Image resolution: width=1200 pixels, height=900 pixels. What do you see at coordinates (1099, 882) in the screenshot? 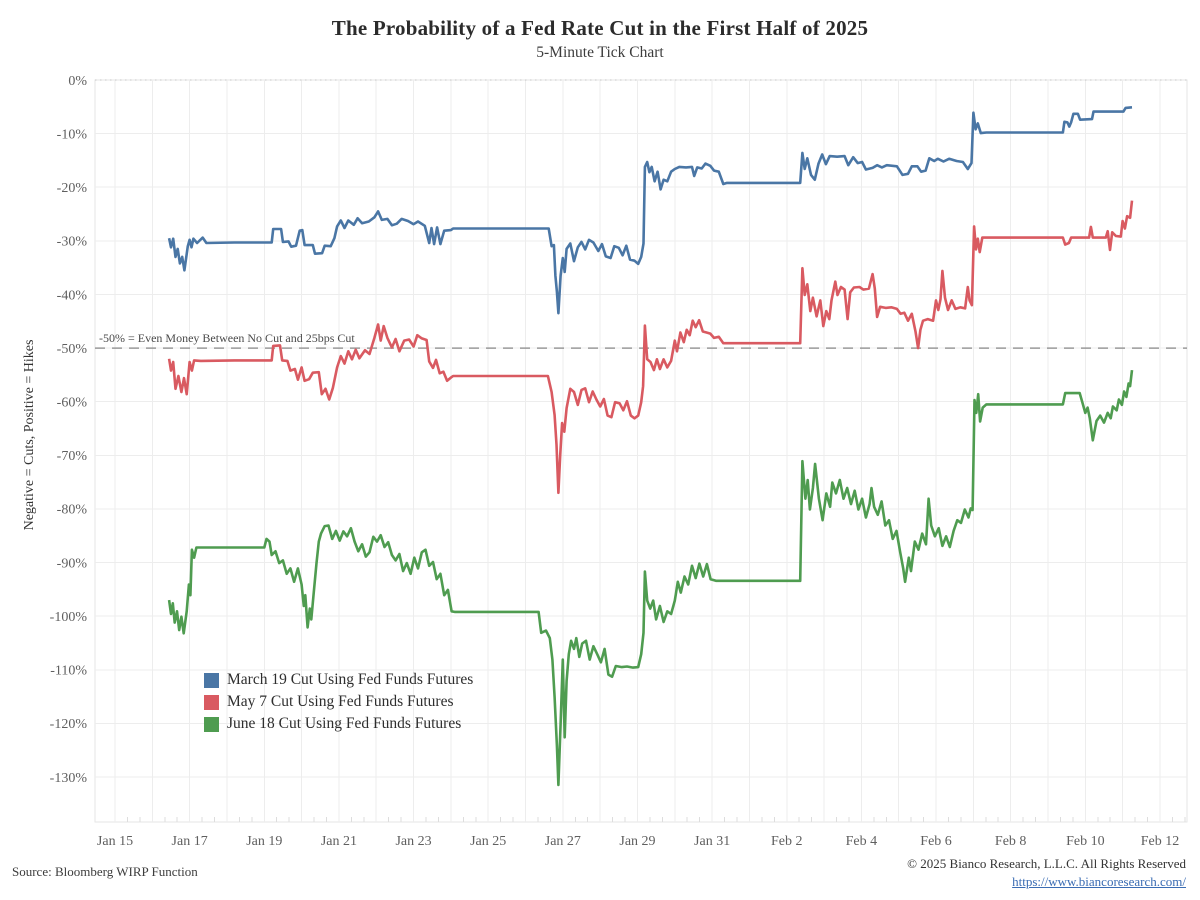
I see `biancoresearch-link: https://www.biancoresearch.com/` at bounding box center [1099, 882].